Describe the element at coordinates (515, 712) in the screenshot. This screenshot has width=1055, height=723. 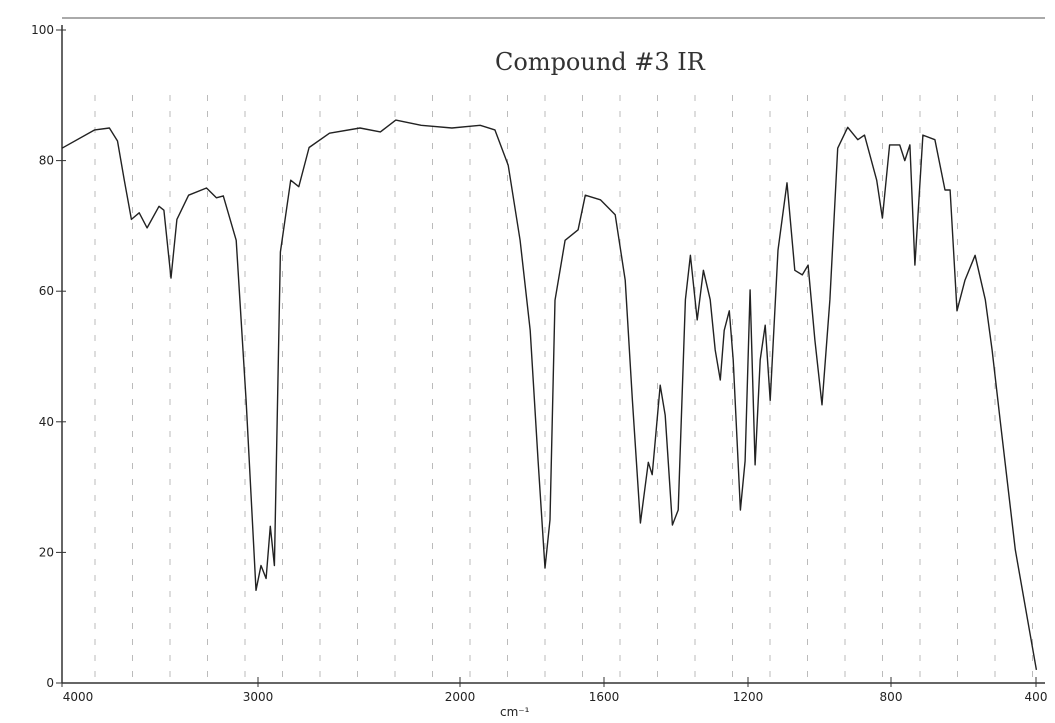
I see `x-axis-label: cm⁻¹` at that location.